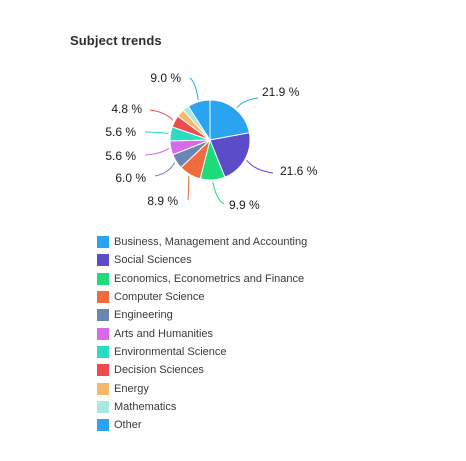 The height and width of the screenshot is (461, 466). Describe the element at coordinates (218, 193) in the screenshot. I see `leader-line-economics-econometrics-and-finance` at that location.